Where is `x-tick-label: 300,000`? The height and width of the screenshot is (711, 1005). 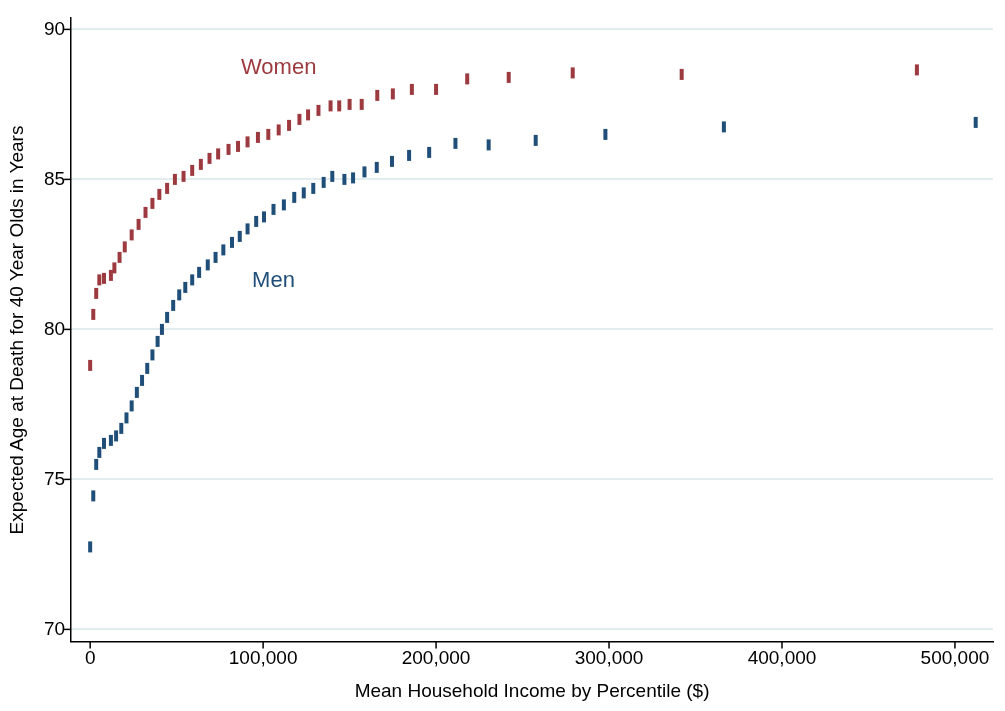
x-tick-label: 300,000 is located at coordinates (609, 658).